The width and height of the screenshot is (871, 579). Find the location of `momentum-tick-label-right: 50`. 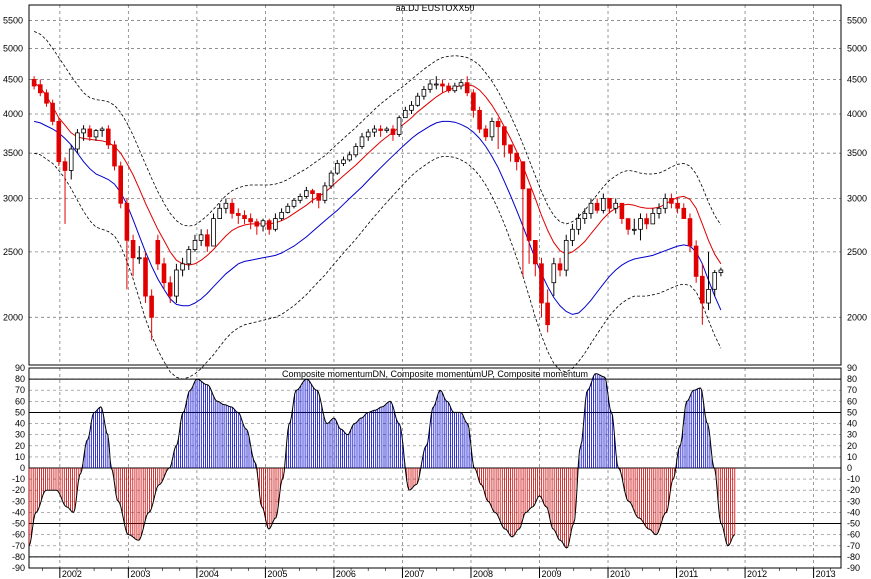

momentum-tick-label-right: 50 is located at coordinates (852, 412).